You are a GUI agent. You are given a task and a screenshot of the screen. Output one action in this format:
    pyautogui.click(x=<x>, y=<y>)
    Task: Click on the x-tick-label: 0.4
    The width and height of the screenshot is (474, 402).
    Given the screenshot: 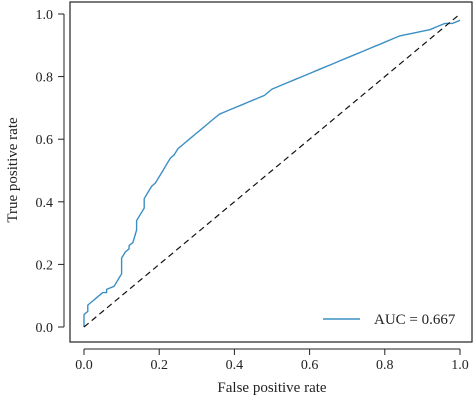 What is the action you would take?
    pyautogui.click(x=235, y=365)
    